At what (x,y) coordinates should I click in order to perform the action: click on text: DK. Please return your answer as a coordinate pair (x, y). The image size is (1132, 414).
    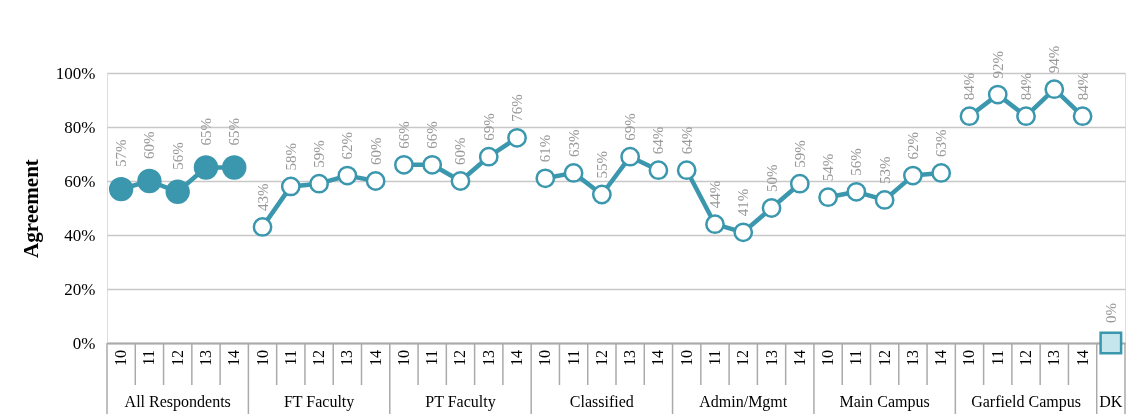
    Looking at the image, I should click on (1111, 401).